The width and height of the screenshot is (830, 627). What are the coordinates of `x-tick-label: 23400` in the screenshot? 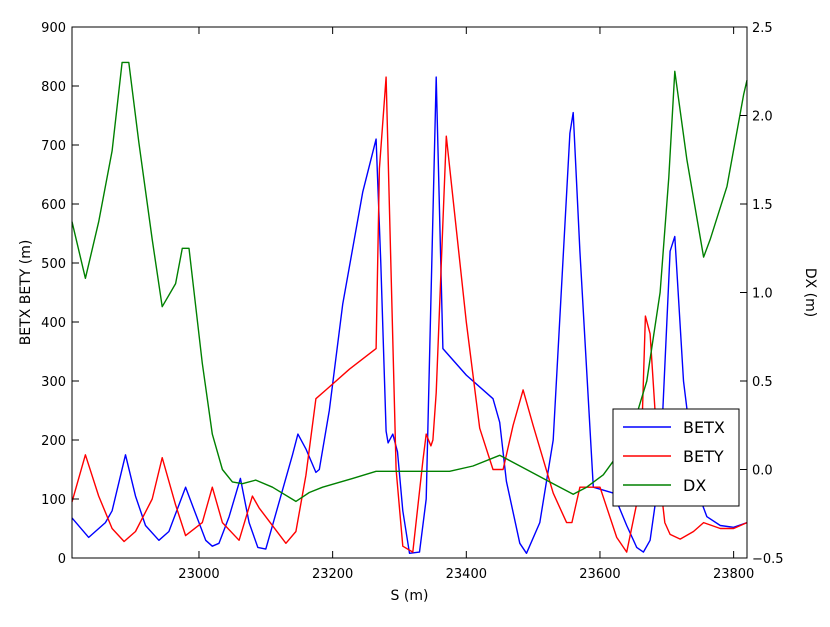 It's located at (466, 574).